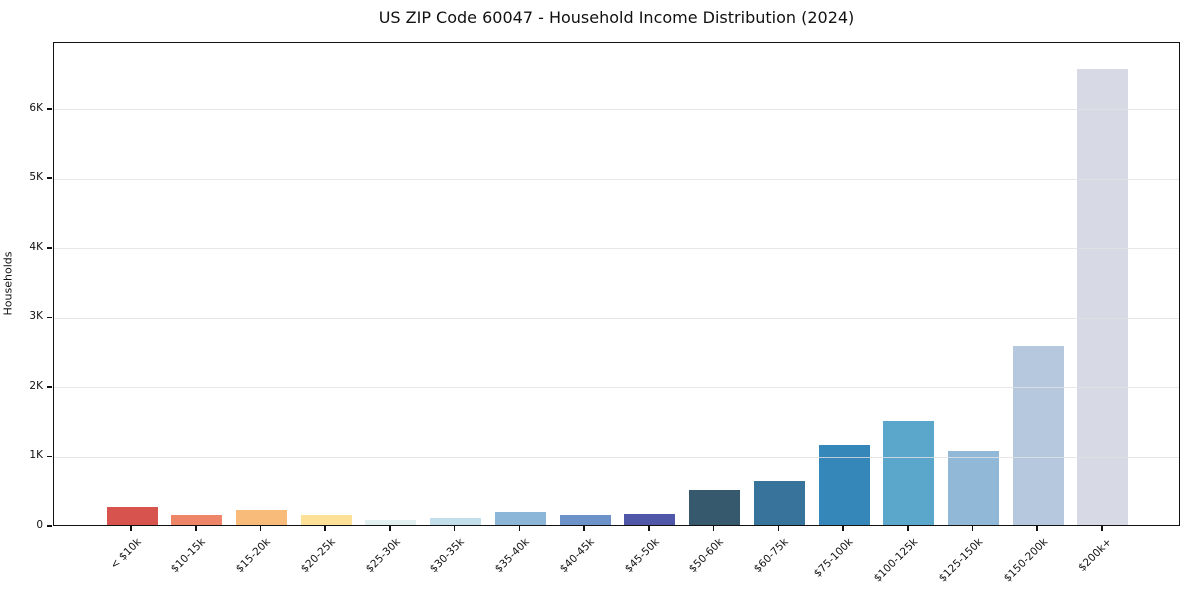  What do you see at coordinates (8, 283) in the screenshot?
I see `y-axis-label: Households` at bounding box center [8, 283].